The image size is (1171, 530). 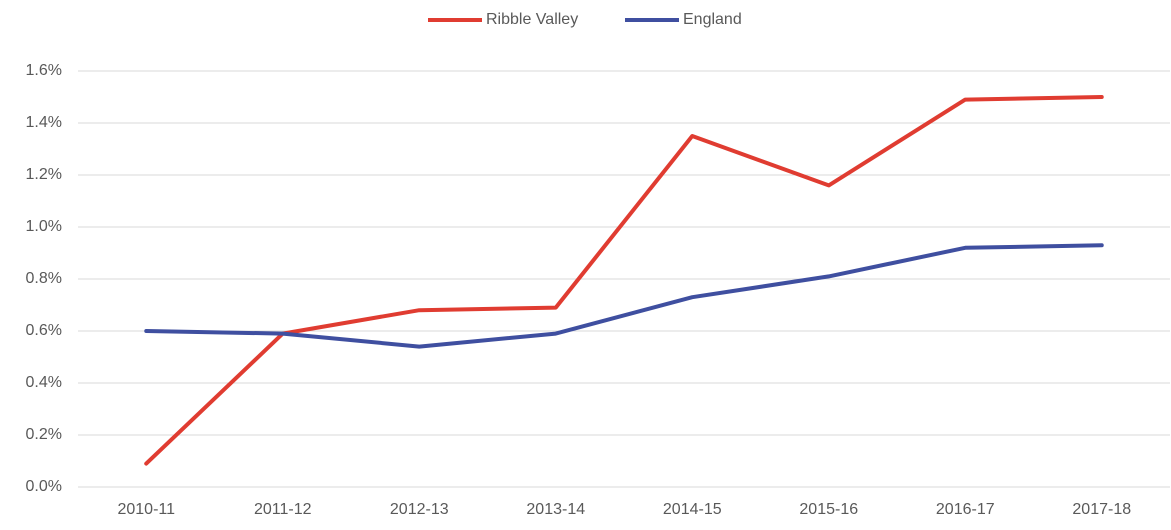 I want to click on x-tick-label: 2017-18, so click(x=1101, y=509).